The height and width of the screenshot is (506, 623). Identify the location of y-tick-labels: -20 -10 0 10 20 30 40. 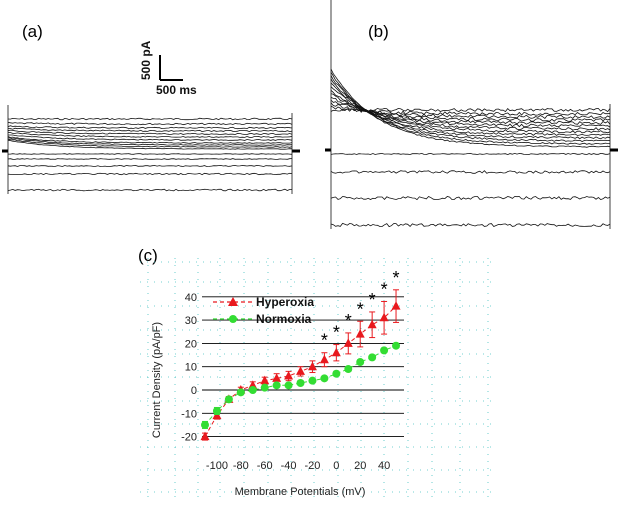
(189, 368).